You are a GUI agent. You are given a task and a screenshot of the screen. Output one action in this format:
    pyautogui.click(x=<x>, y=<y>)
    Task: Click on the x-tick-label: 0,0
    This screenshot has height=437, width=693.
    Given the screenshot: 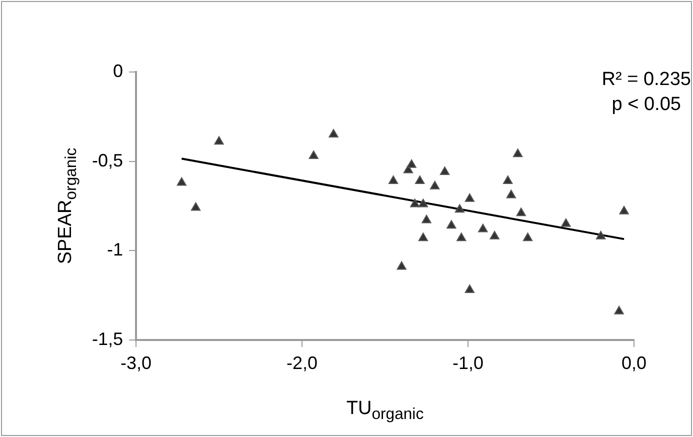 What is the action you would take?
    pyautogui.click(x=634, y=362)
    